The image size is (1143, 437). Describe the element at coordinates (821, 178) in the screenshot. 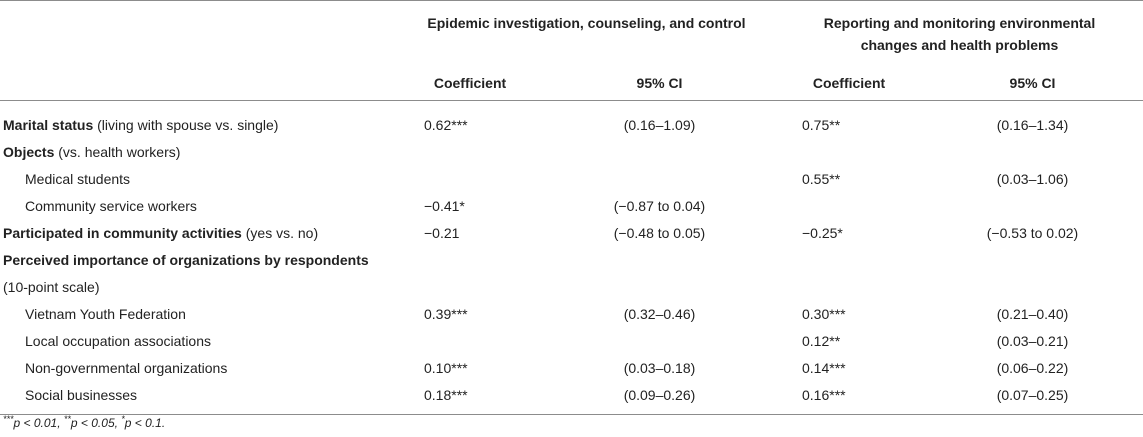

I see `coef-reporting-medical-students: 0.55**` at that location.